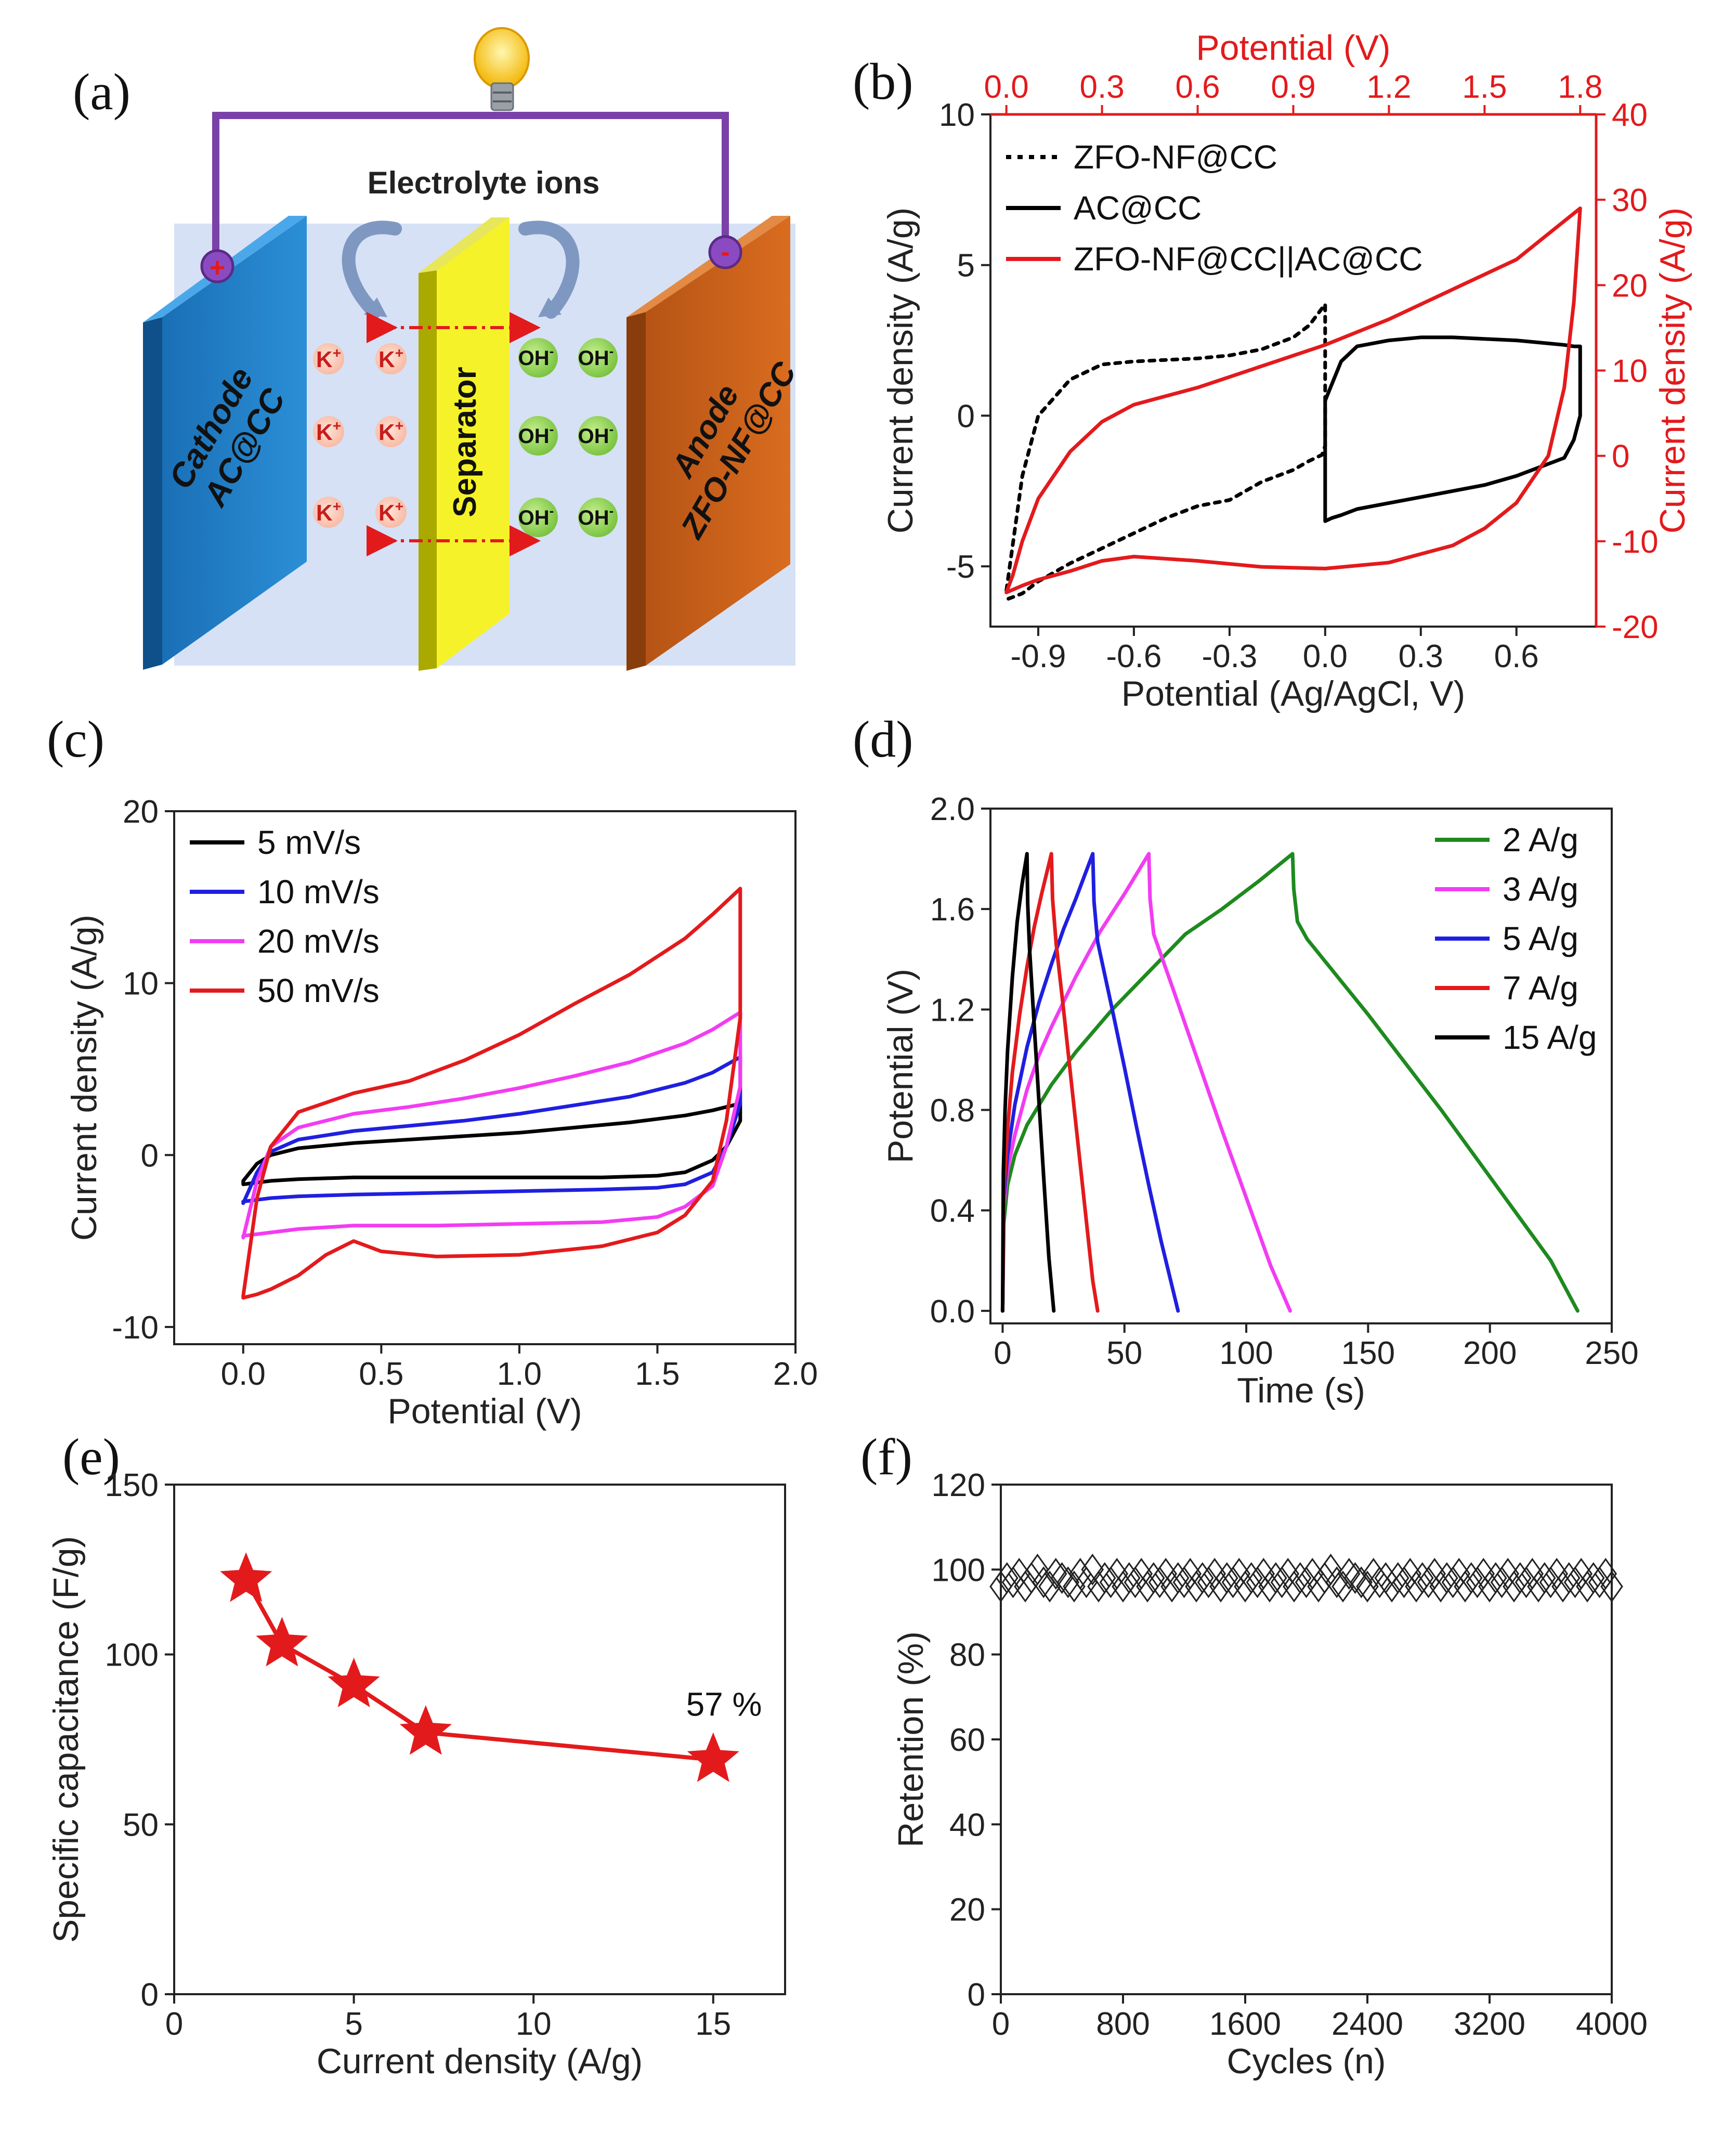  What do you see at coordinates (1635, 542) in the screenshot?
I see `right-tick-label: -10` at bounding box center [1635, 542].